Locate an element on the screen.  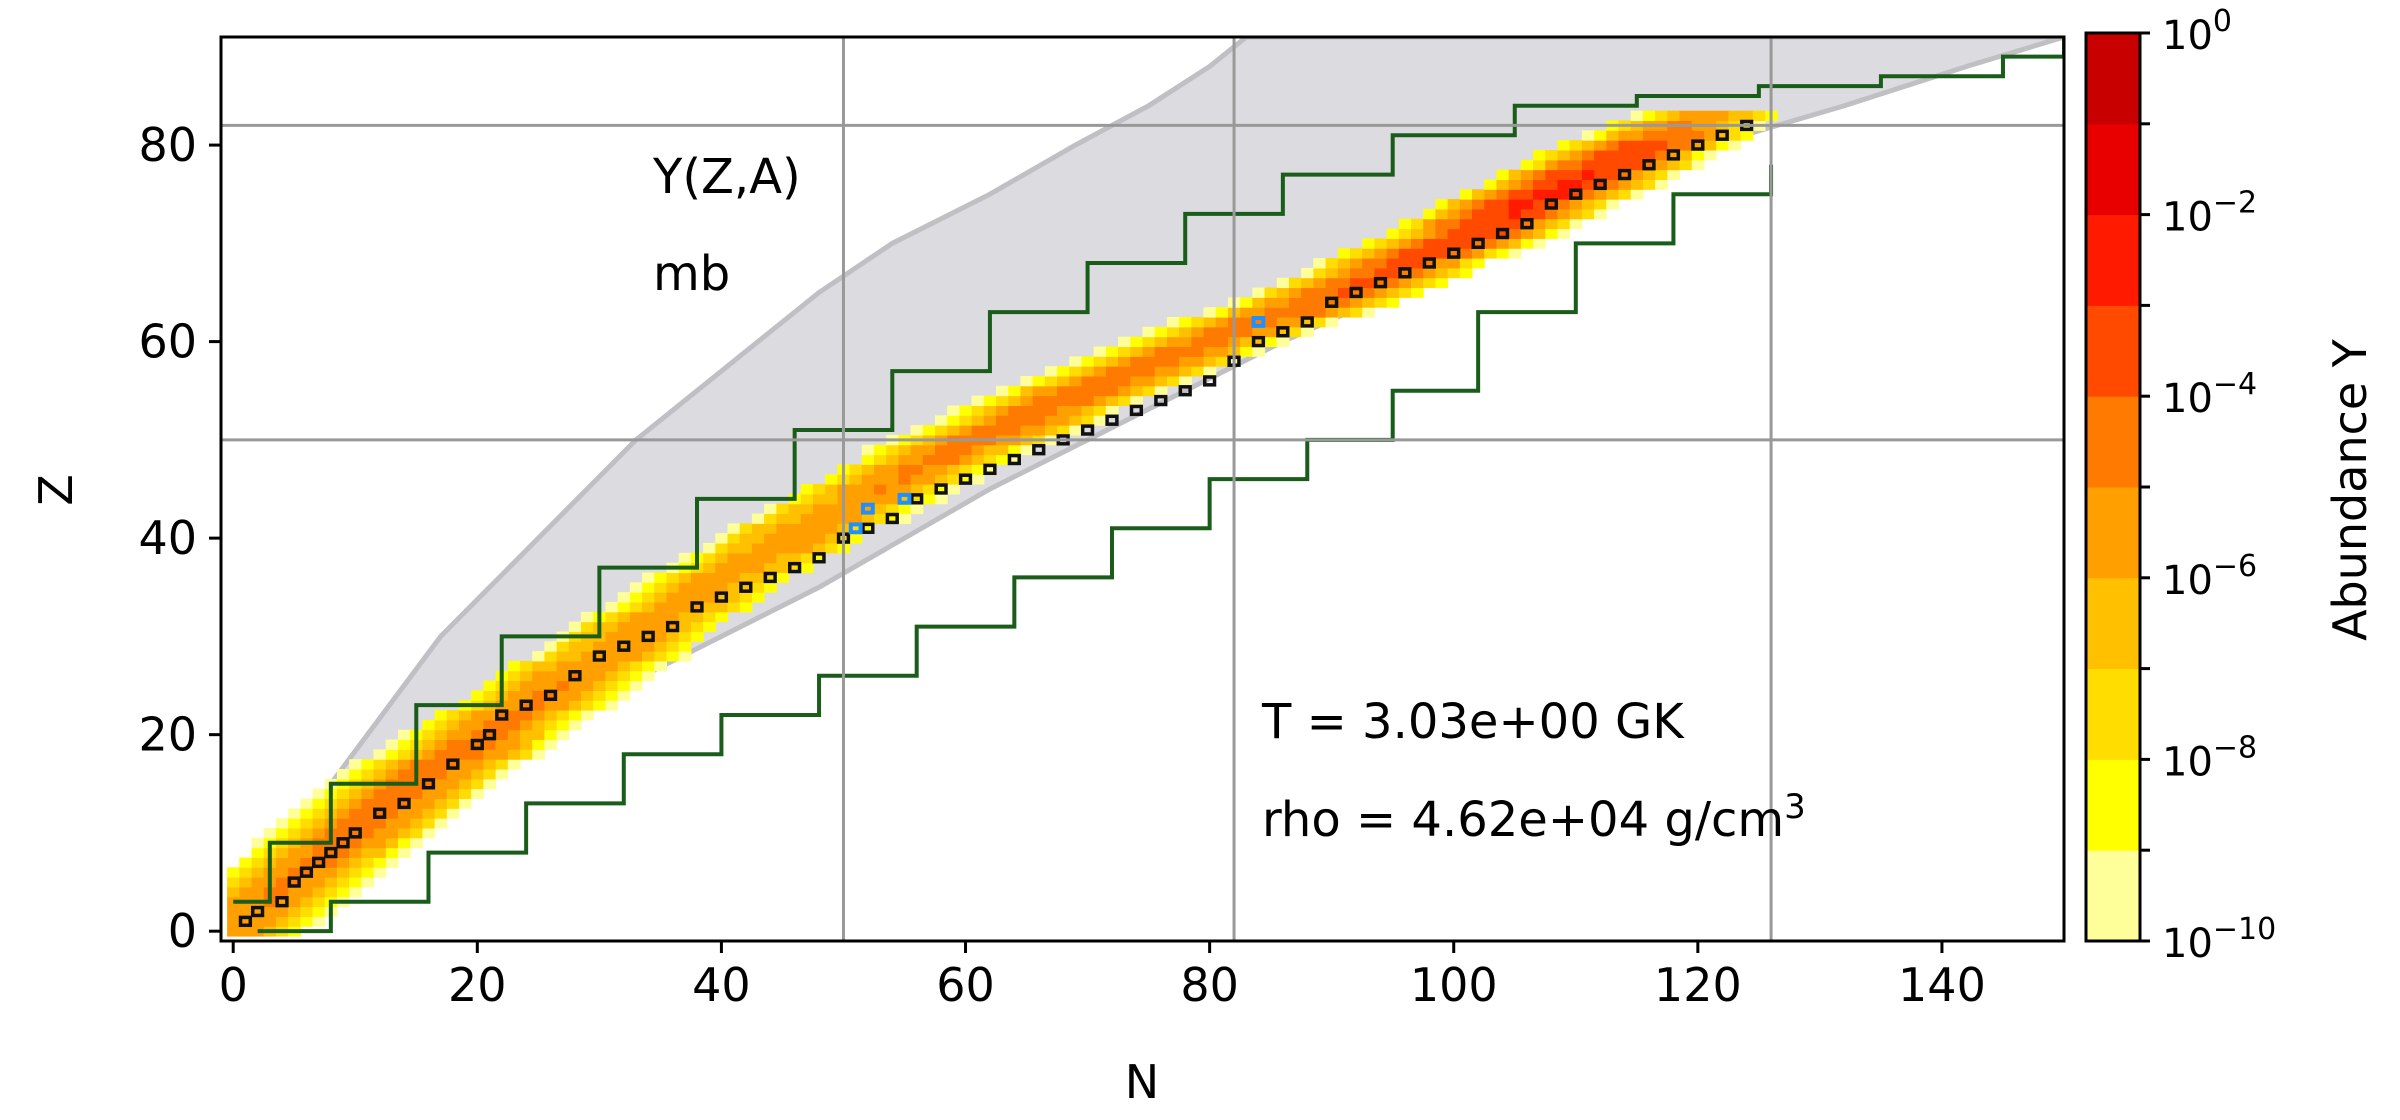
x-tick-label: 20 is located at coordinates (477, 985).